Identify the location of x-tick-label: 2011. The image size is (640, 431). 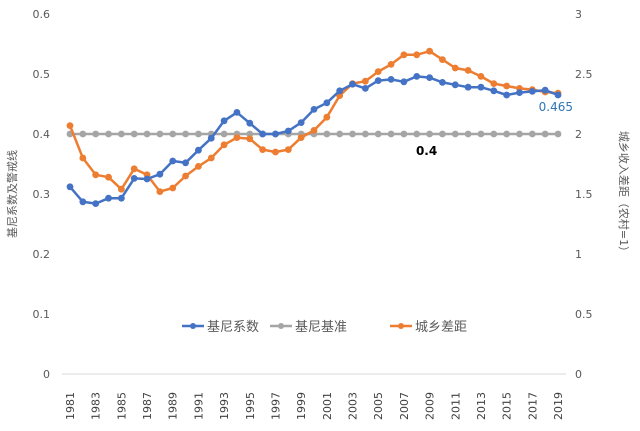
(455, 406).